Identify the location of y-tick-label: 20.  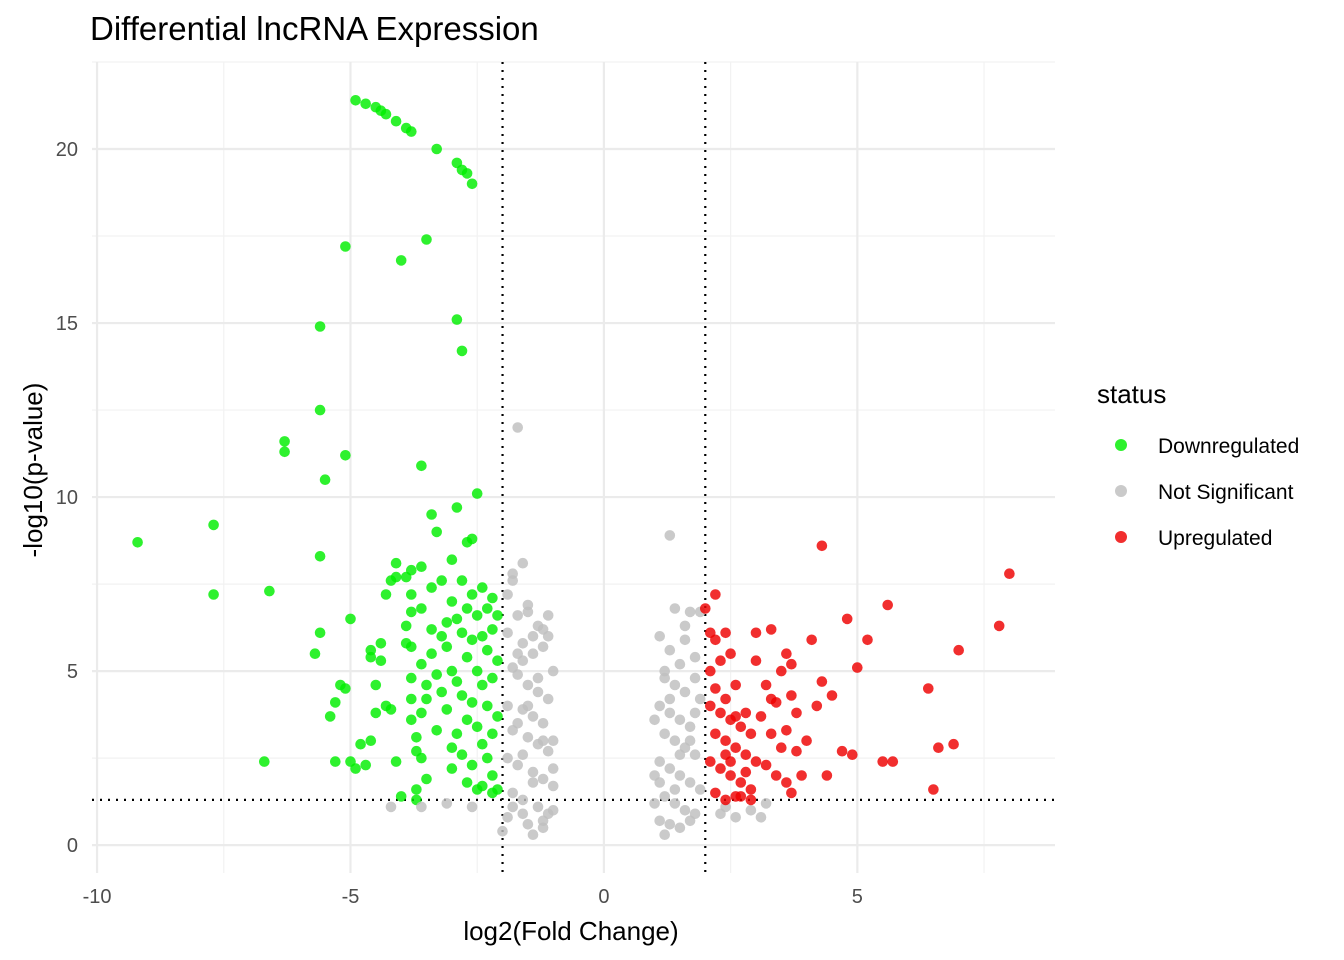
(67, 150).